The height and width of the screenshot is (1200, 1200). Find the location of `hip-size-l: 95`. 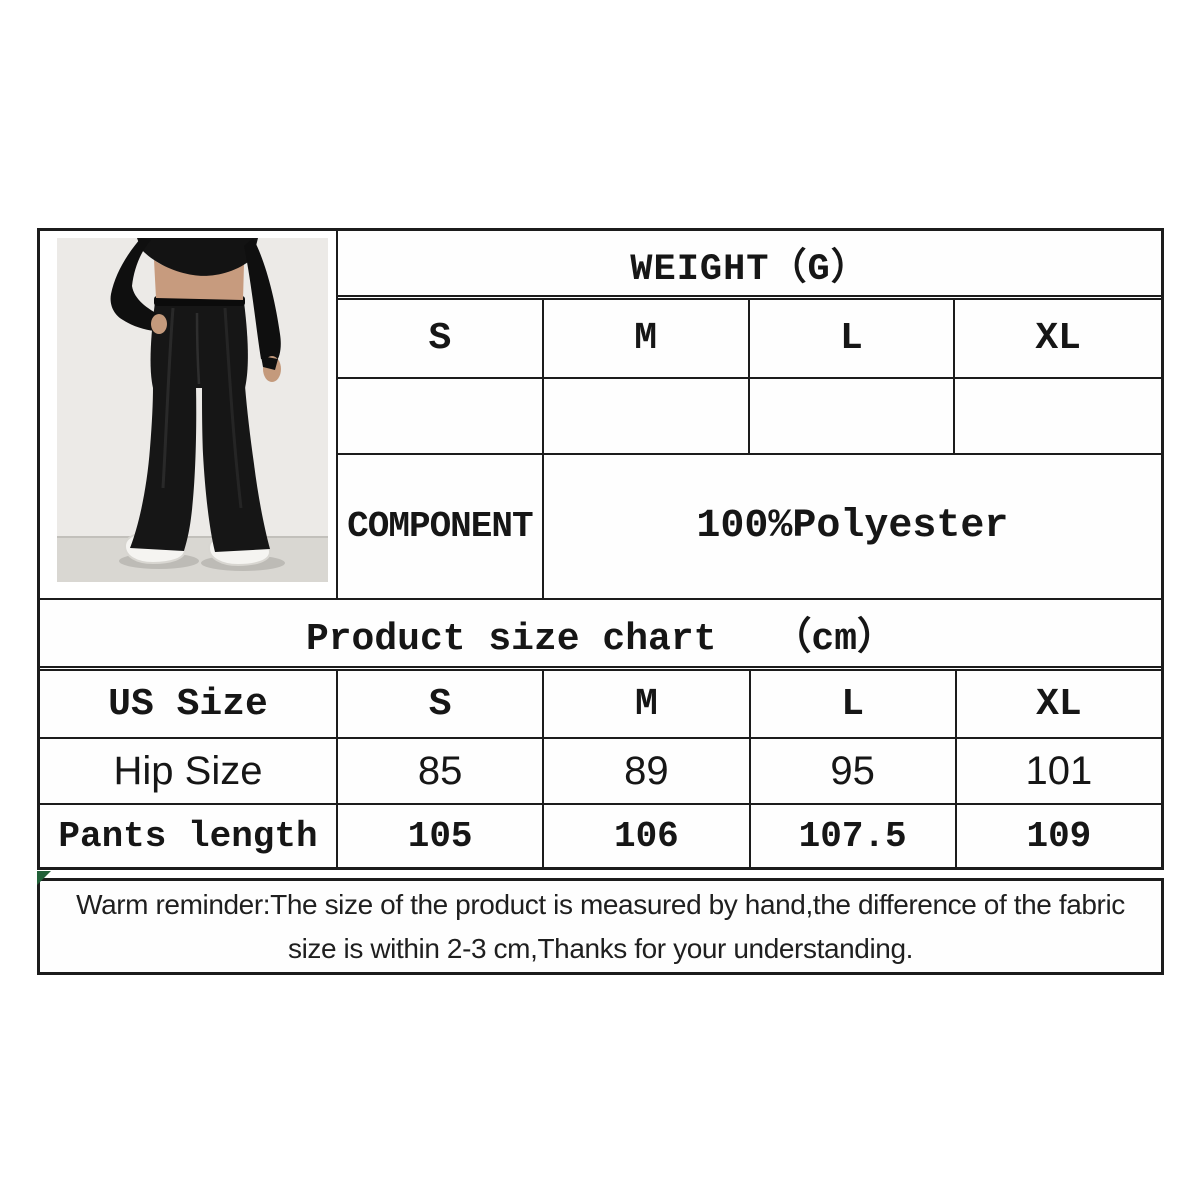

hip-size-l: 95 is located at coordinates (854, 771).